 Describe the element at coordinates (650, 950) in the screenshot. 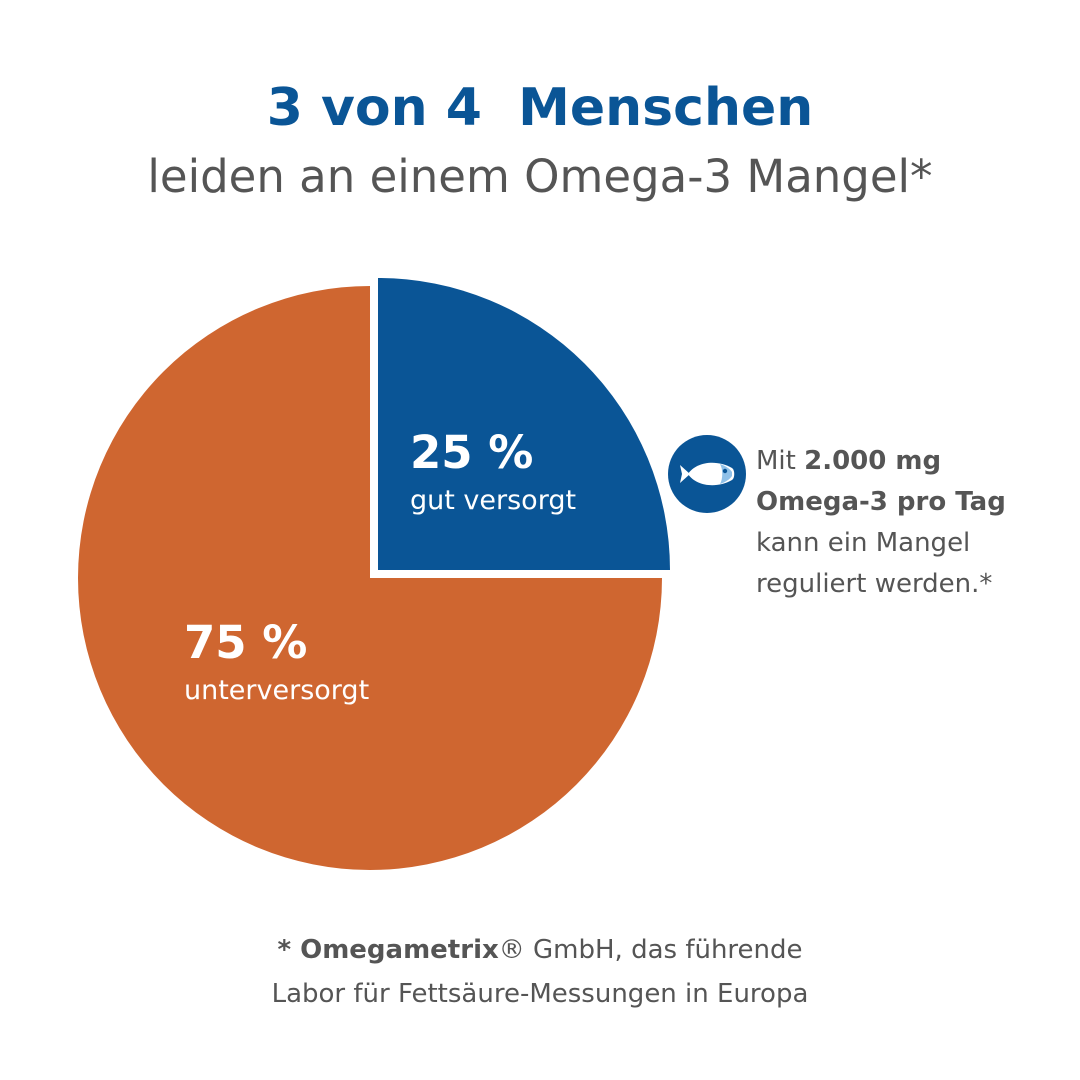

I see `footnote-line1-rest: ® GmbH, das führende` at that location.